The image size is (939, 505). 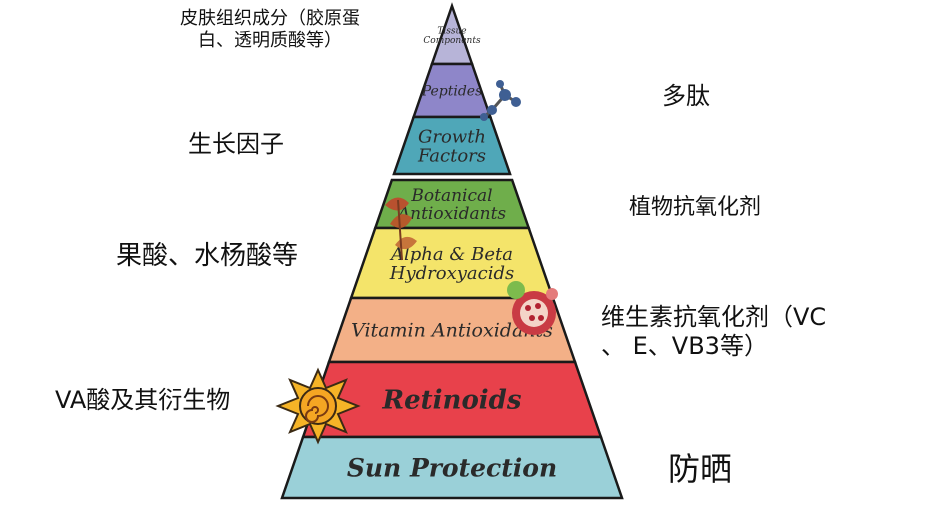 What do you see at coordinates (270, 18) in the screenshot?
I see `annotation-line: 皮肤组织成分（胶原蛋` at bounding box center [270, 18].